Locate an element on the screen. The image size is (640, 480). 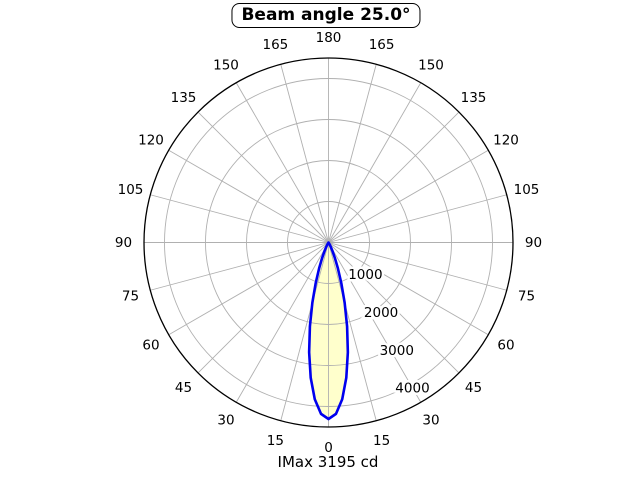
angle-tick-label: 0 is located at coordinates (328, 448).